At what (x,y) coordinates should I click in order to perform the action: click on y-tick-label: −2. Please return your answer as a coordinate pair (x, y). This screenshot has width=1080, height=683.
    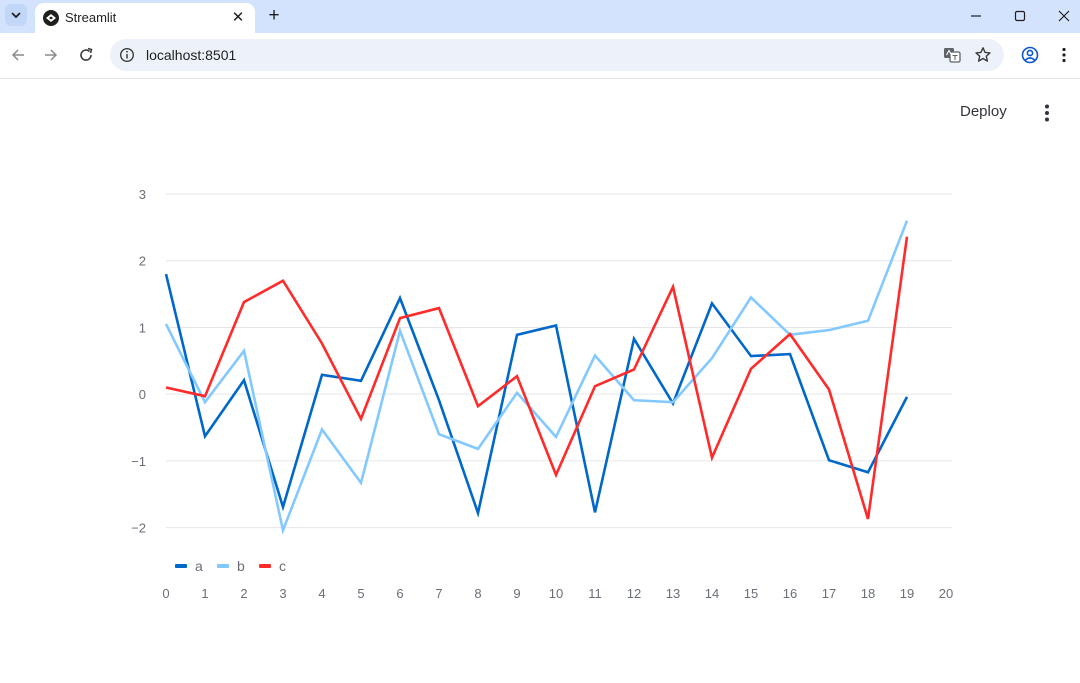
    Looking at the image, I should click on (138, 528).